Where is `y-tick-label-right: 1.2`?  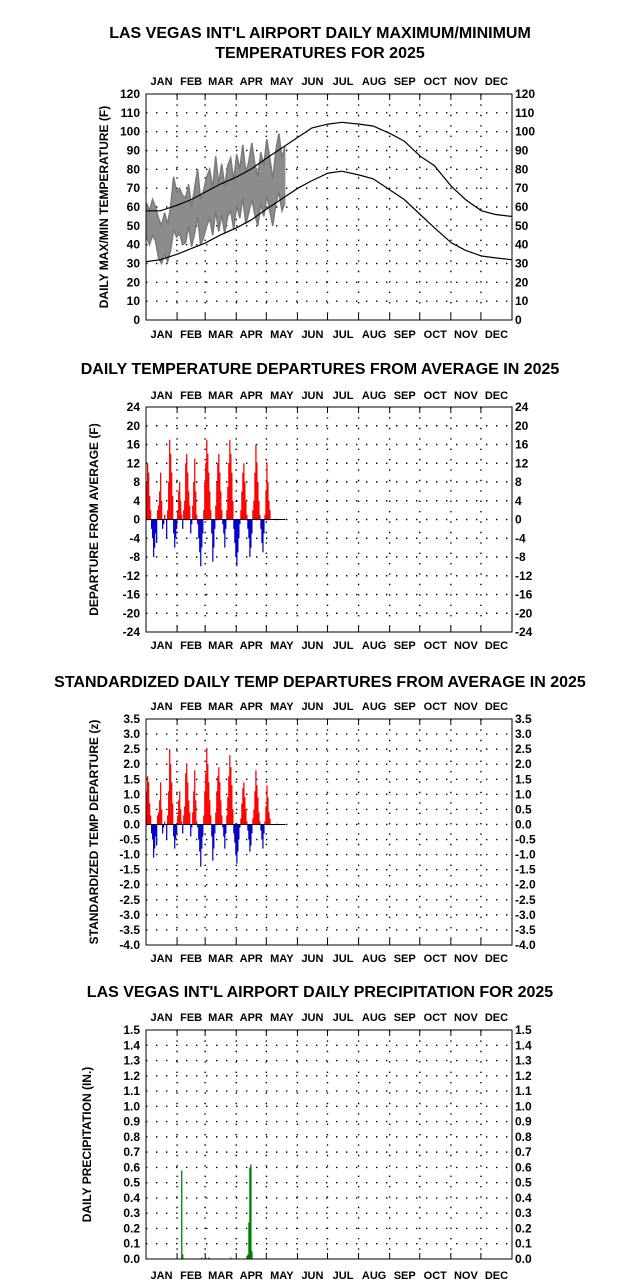 y-tick-label-right: 1.2 is located at coordinates (523, 1076).